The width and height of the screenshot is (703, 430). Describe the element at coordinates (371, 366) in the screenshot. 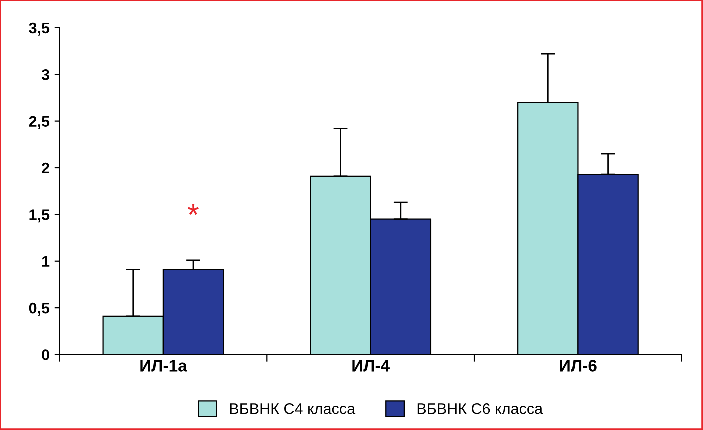

I see `x-tick-label: ИЛ-4` at that location.